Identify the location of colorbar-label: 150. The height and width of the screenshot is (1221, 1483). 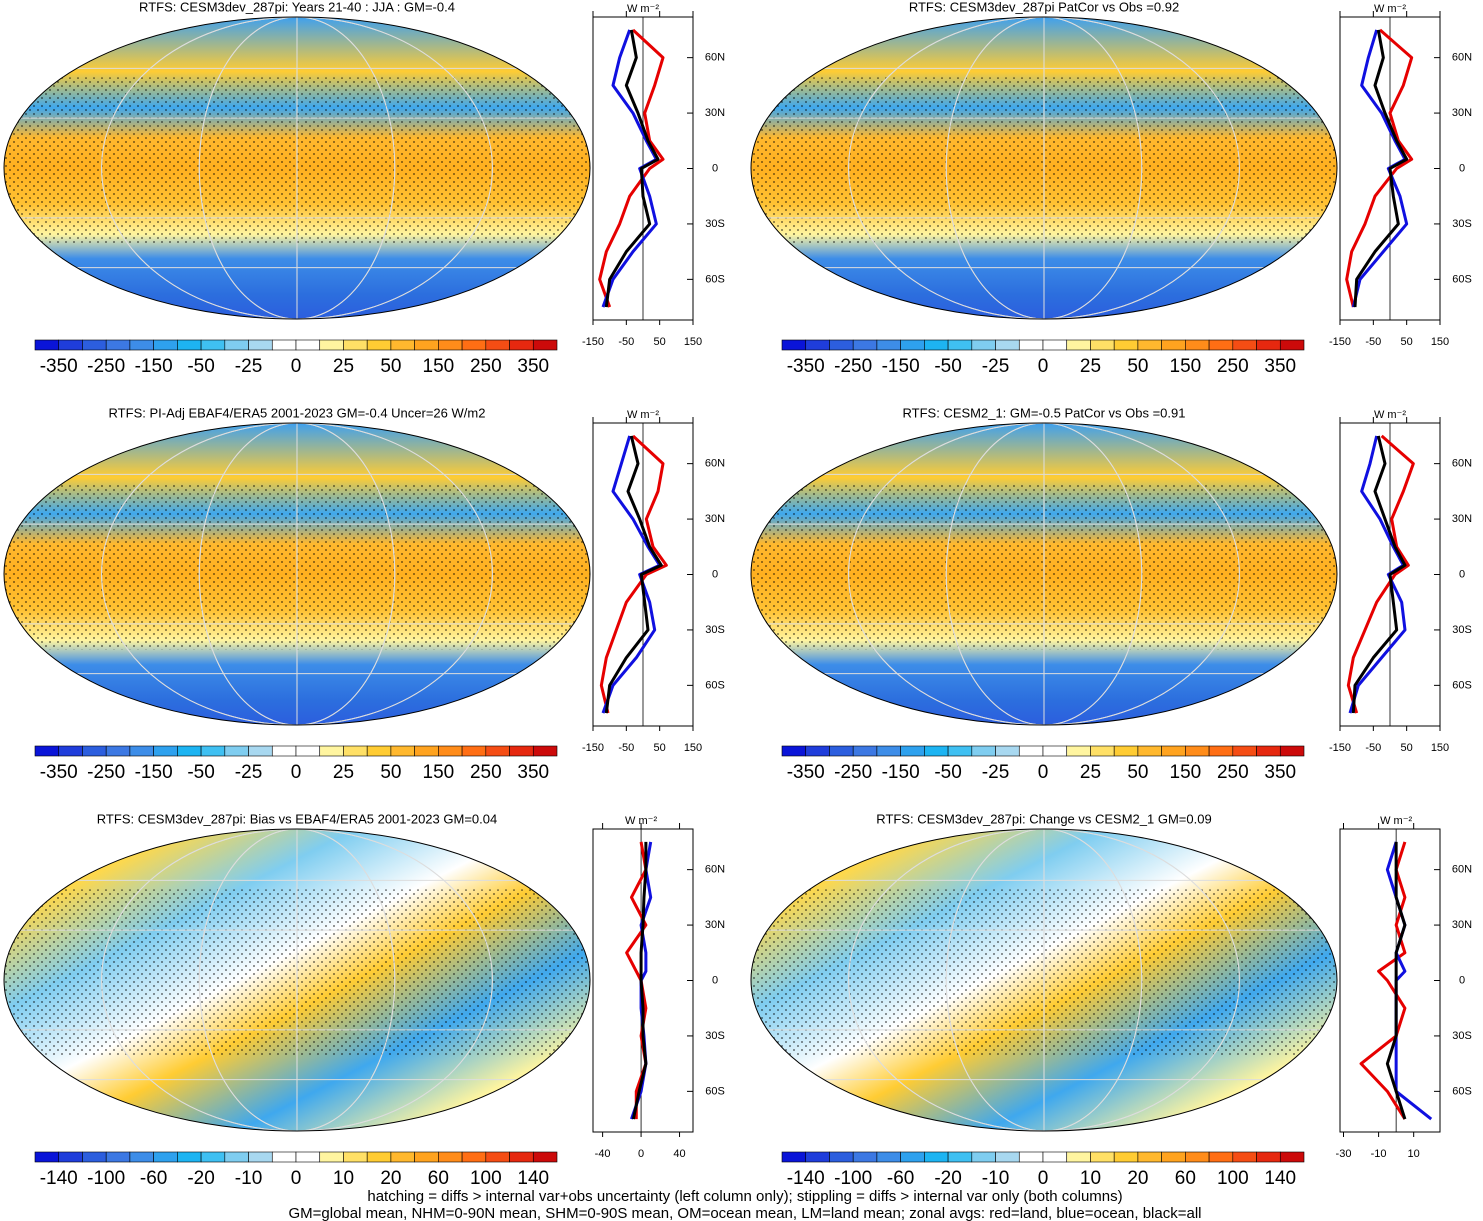
(1186, 366).